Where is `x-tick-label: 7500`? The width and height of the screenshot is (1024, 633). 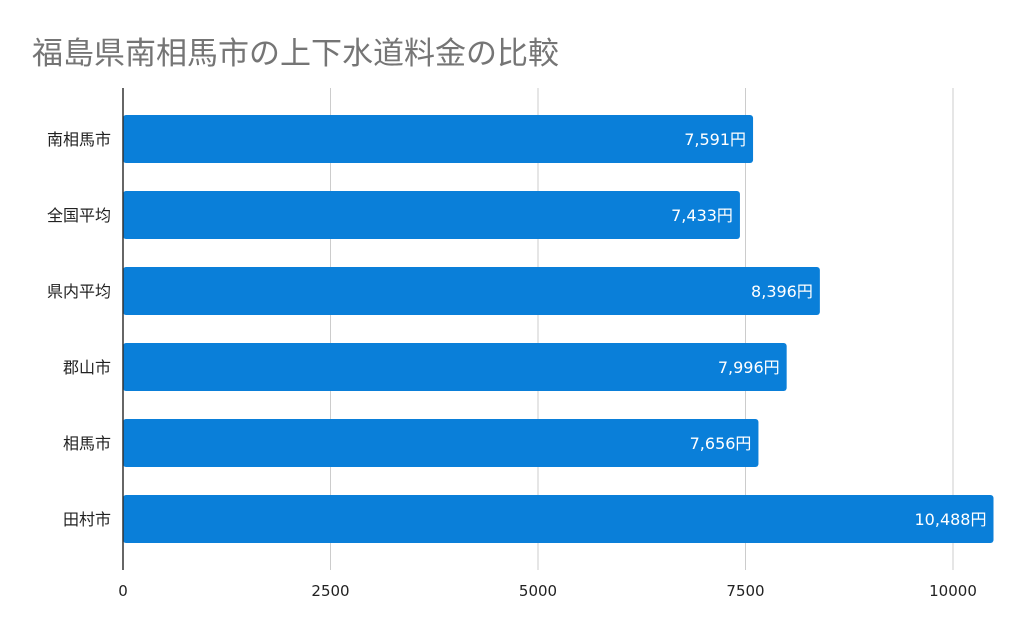
x-tick-label: 7500 is located at coordinates (745, 591).